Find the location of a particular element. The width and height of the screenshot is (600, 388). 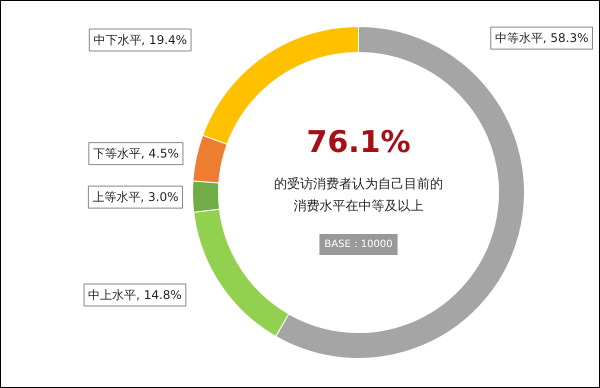

slice-label: 上等水平, 3.0% is located at coordinates (135, 197).